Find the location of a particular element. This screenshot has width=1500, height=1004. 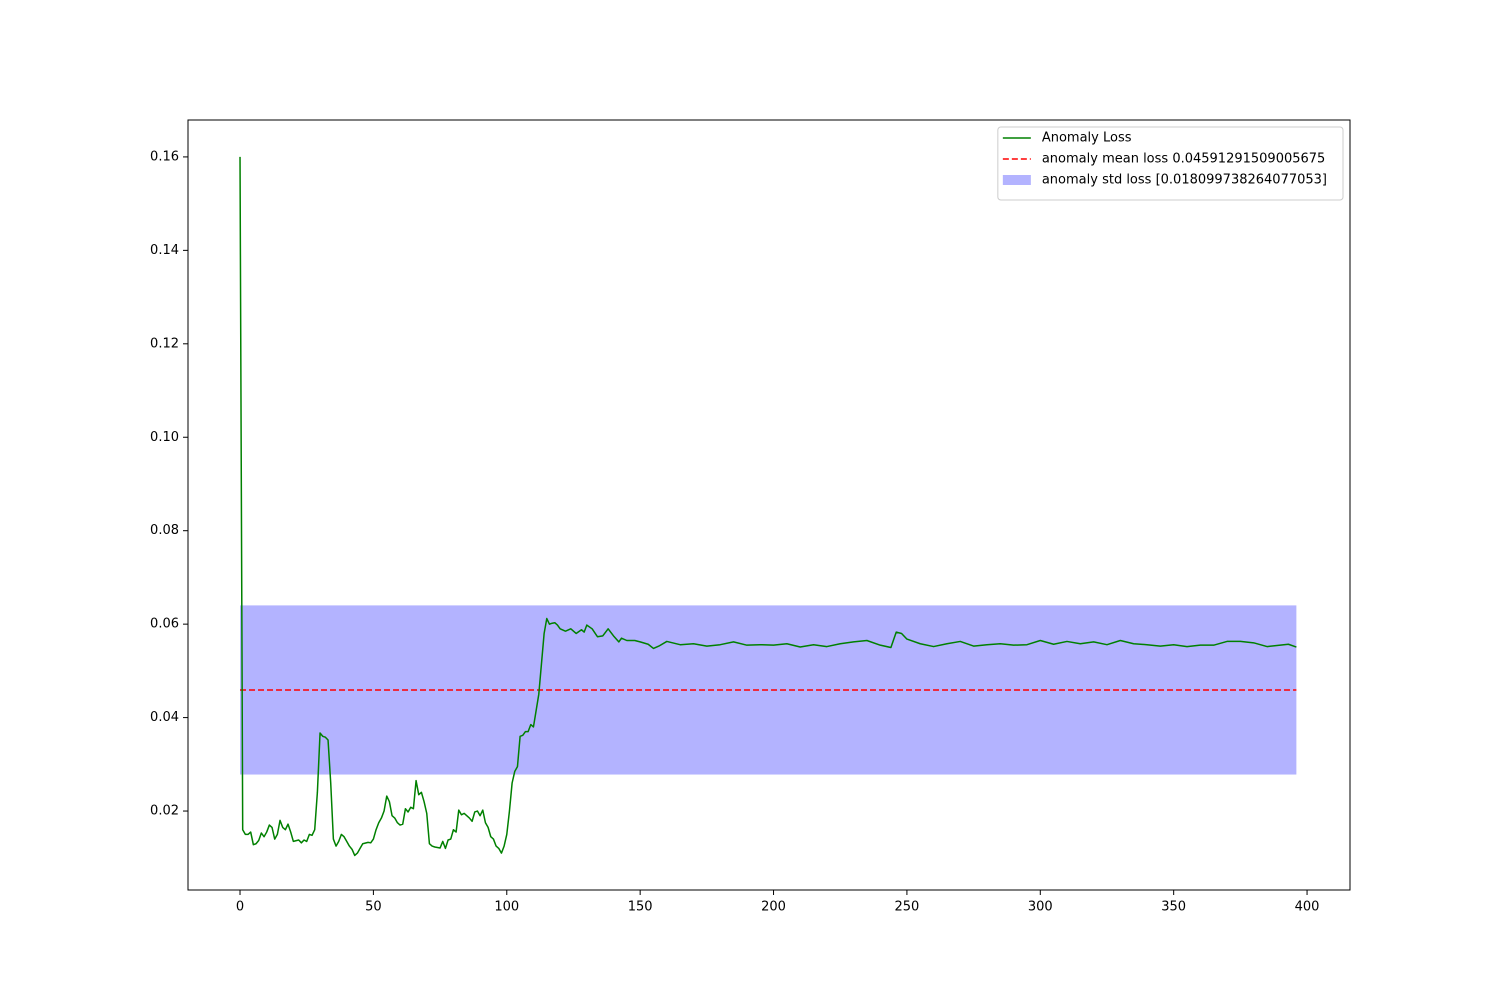

x-tick-label: 150 is located at coordinates (640, 907).